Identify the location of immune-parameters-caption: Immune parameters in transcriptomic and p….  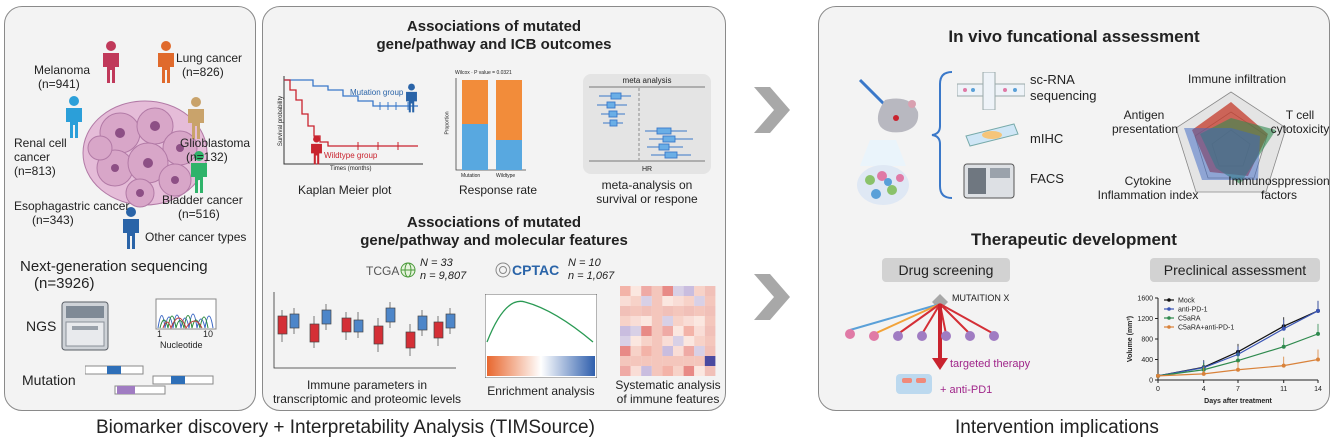
(367, 392).